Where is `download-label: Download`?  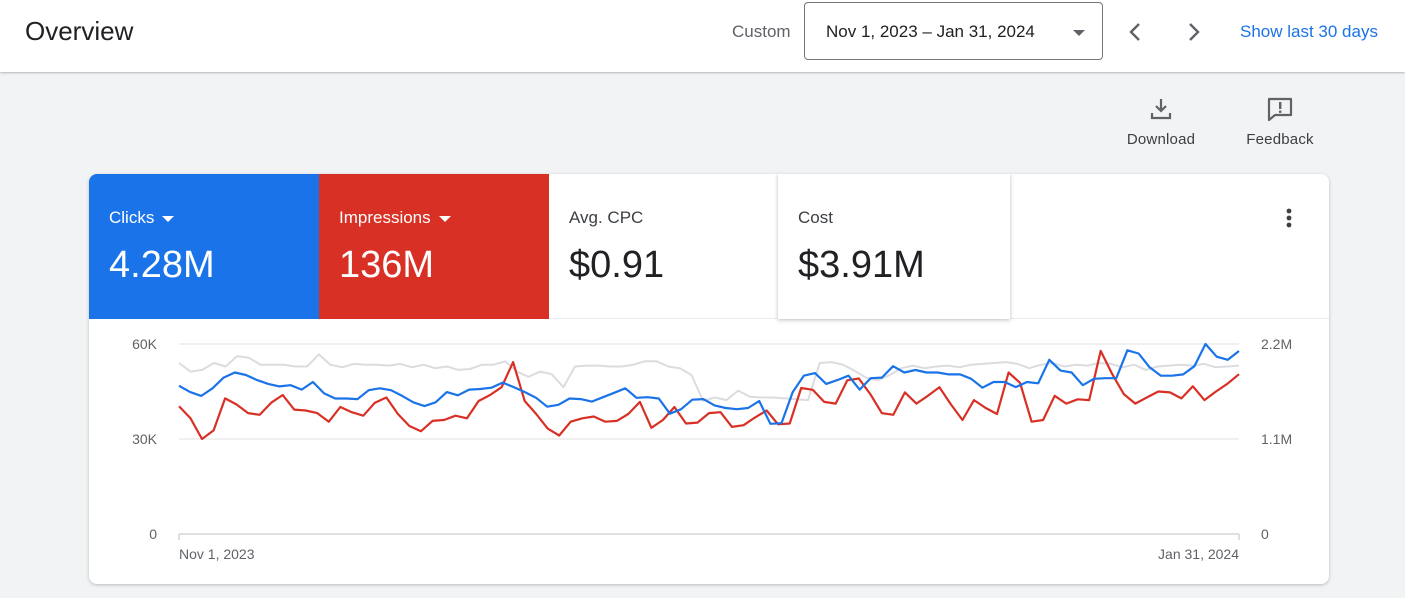
download-label: Download is located at coordinates (1161, 139).